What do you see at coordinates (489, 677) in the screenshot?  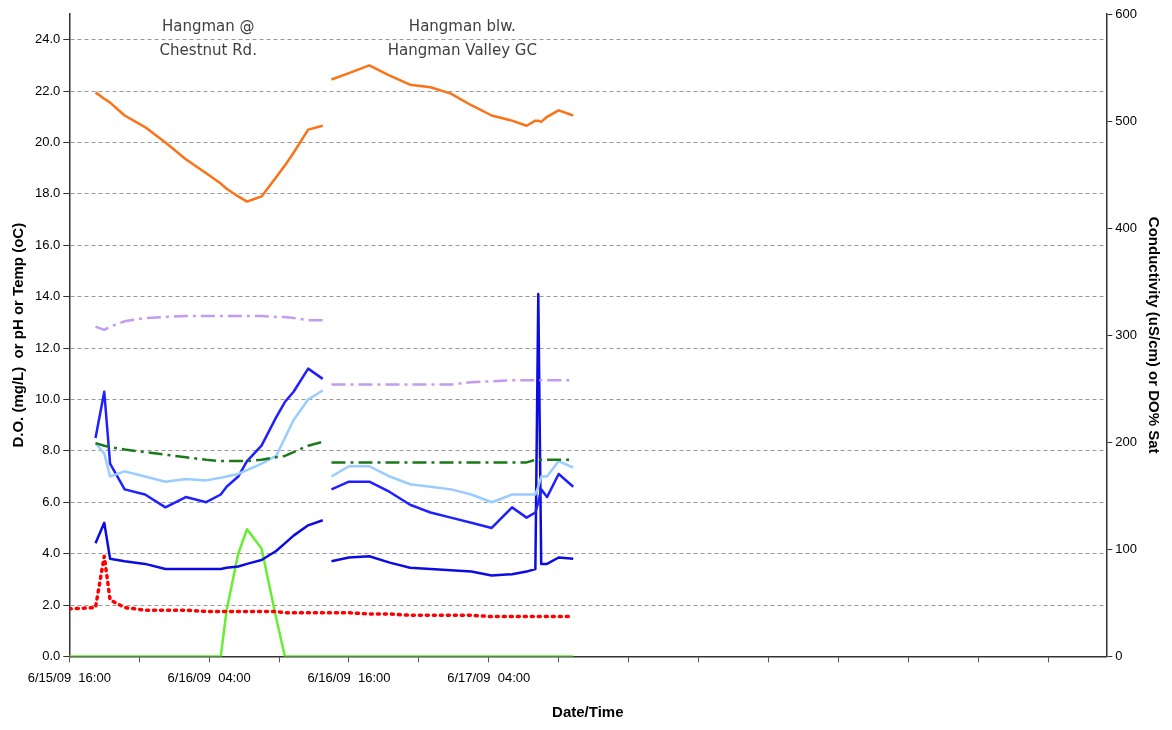 I see `x-tick-label: 6/17/09 04:00` at bounding box center [489, 677].